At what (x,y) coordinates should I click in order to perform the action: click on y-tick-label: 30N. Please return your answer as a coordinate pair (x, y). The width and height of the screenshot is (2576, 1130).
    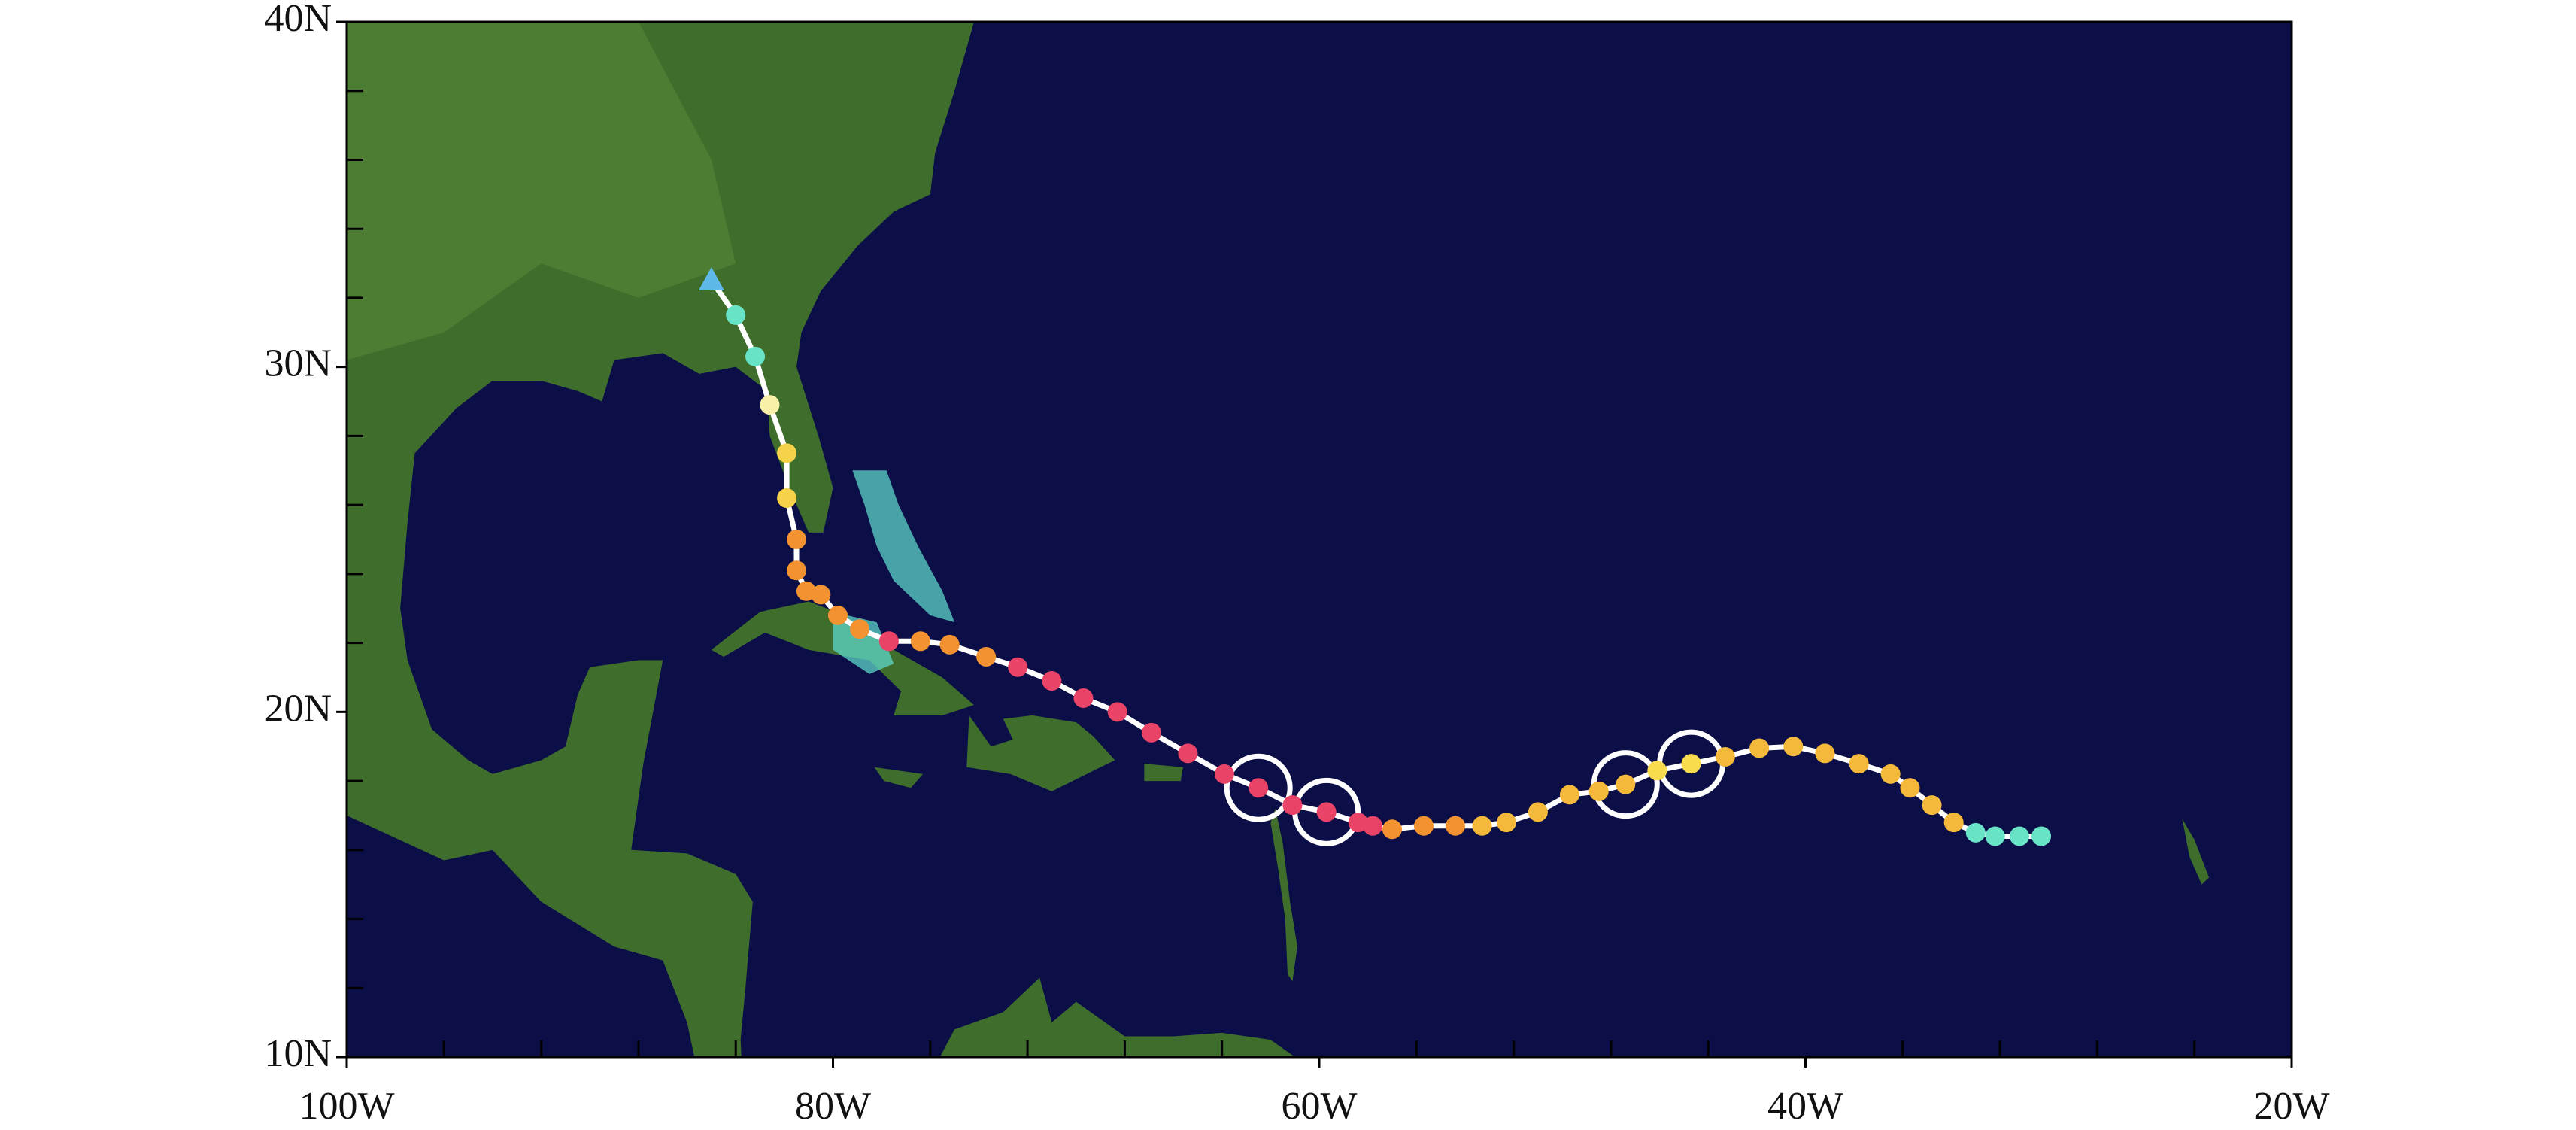
    Looking at the image, I should click on (298, 363).